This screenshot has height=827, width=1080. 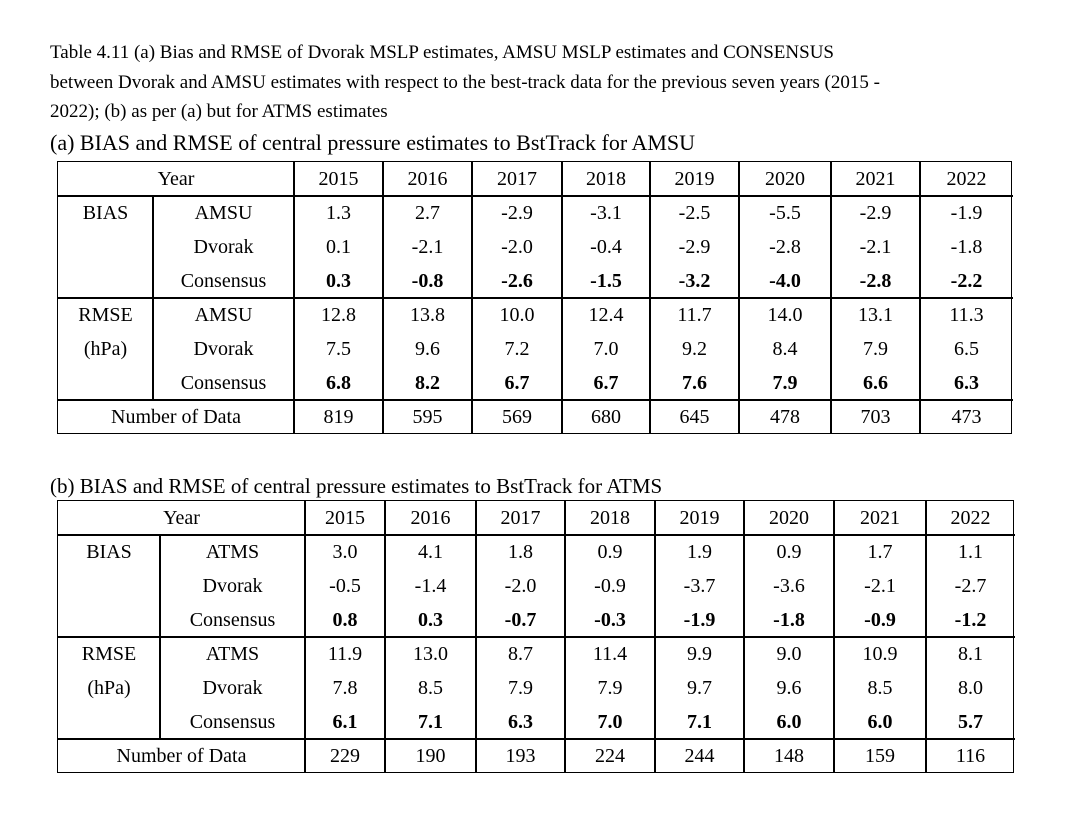 What do you see at coordinates (606, 281) in the screenshot?
I see `table-cell: -1.5` at bounding box center [606, 281].